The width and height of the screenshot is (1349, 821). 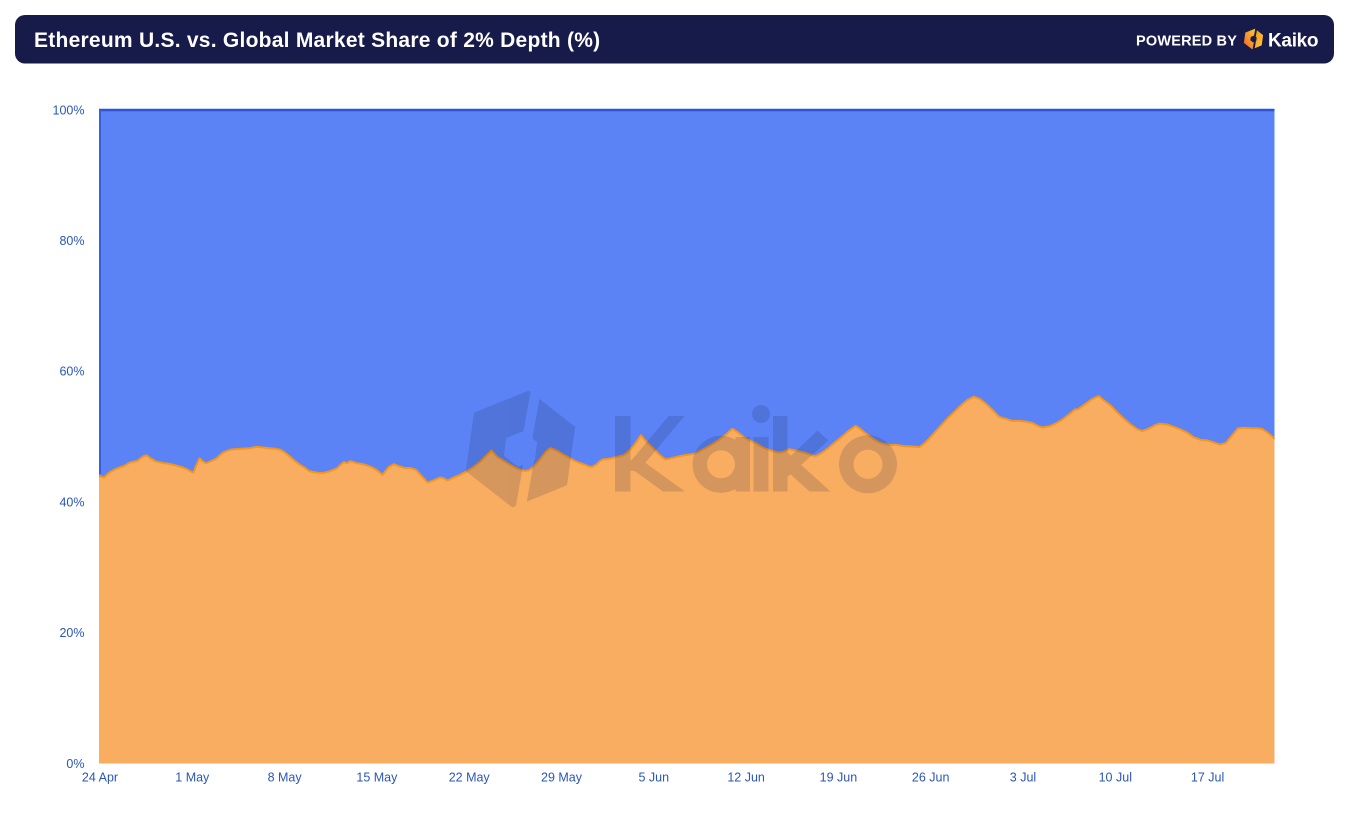 What do you see at coordinates (69, 110) in the screenshot?
I see `svg-text: 100%` at bounding box center [69, 110].